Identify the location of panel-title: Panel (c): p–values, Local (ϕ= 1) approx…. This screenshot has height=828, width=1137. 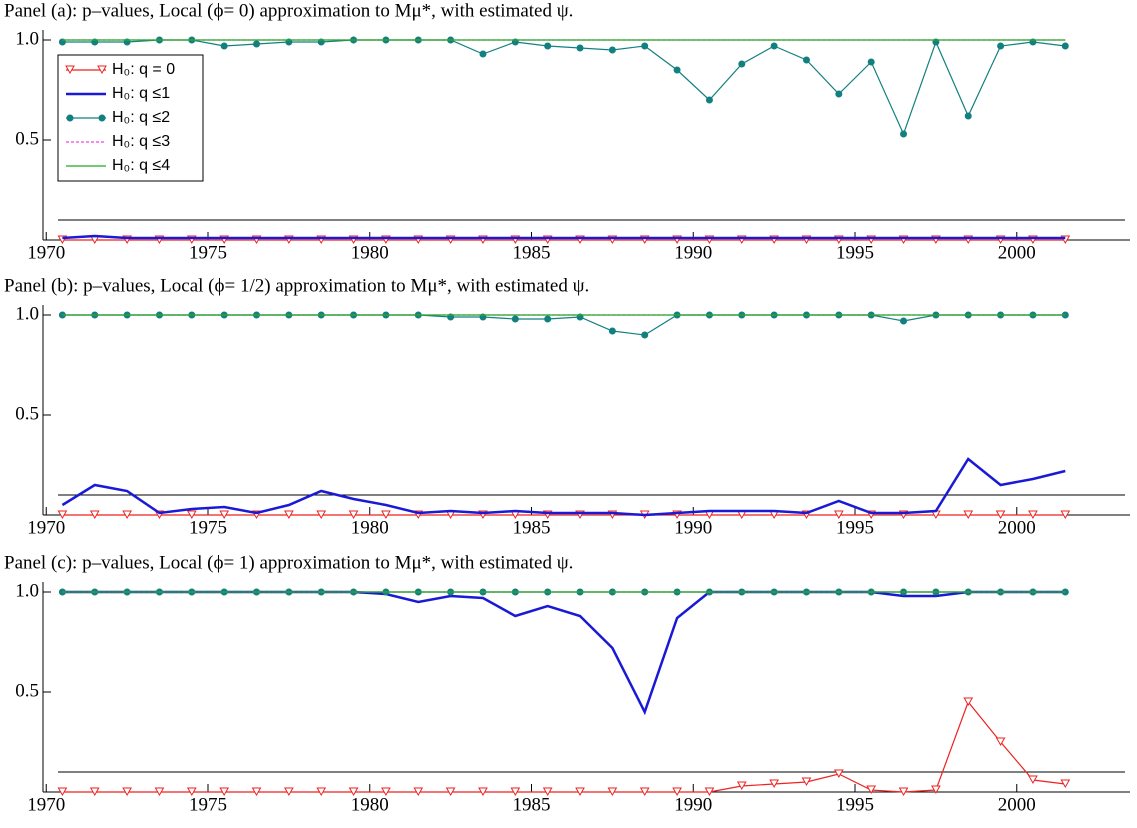
(288, 562).